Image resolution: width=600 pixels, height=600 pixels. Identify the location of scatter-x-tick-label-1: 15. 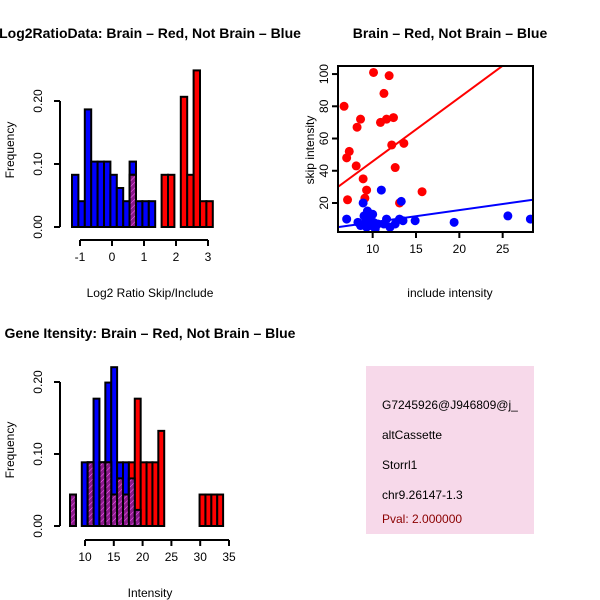
(416, 249).